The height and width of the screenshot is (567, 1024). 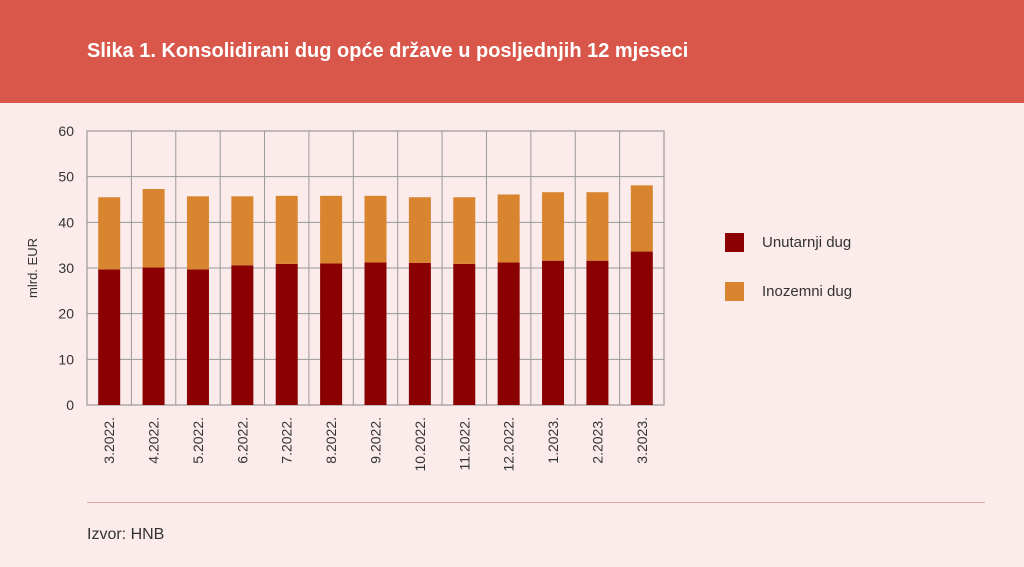 What do you see at coordinates (553, 440) in the screenshot?
I see `x-tick-label: 1.2023.` at bounding box center [553, 440].